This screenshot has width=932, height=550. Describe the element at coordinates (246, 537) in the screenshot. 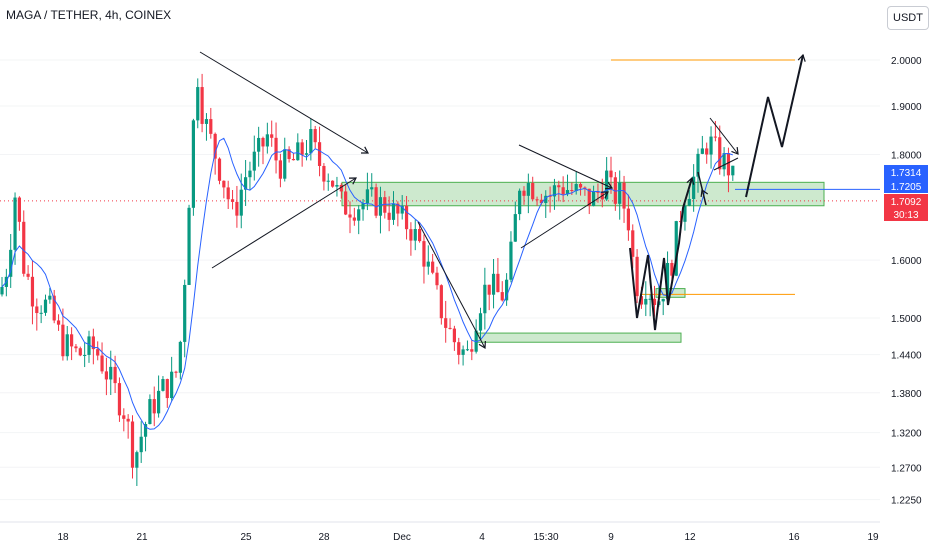

I see `time-tick-label: 25` at that location.